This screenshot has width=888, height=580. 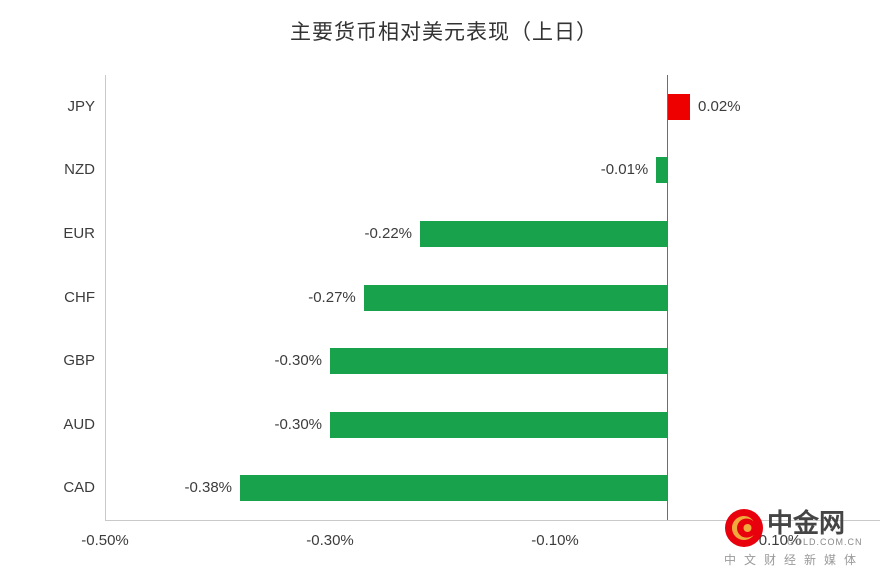 I want to click on x-axis-line, so click(x=492, y=520).